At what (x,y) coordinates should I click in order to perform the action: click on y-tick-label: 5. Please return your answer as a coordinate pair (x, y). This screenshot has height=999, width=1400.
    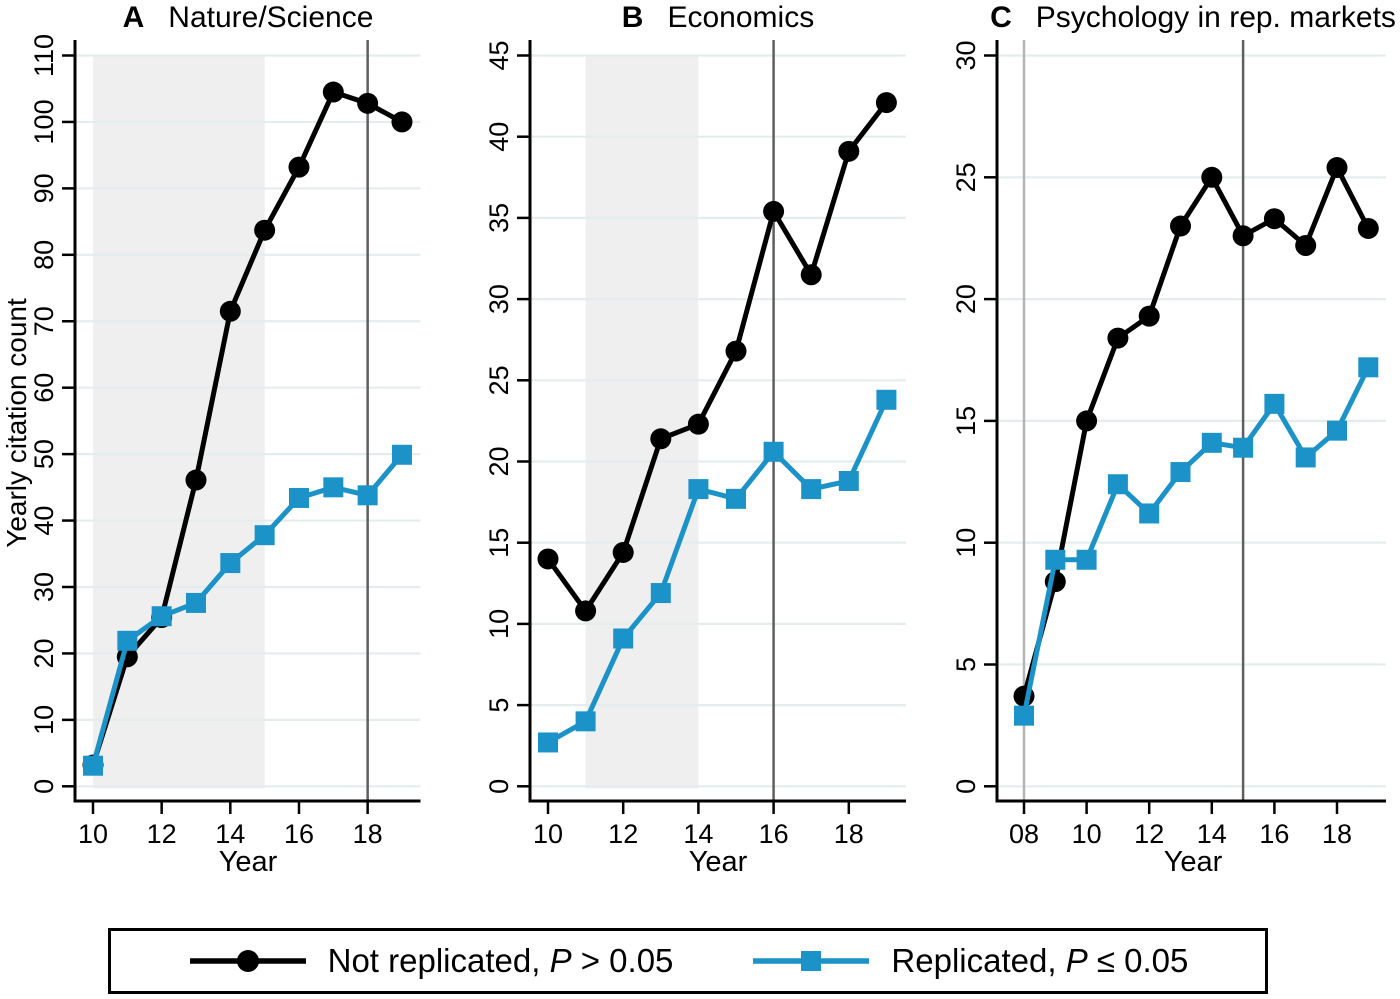
    Looking at the image, I should click on (499, 705).